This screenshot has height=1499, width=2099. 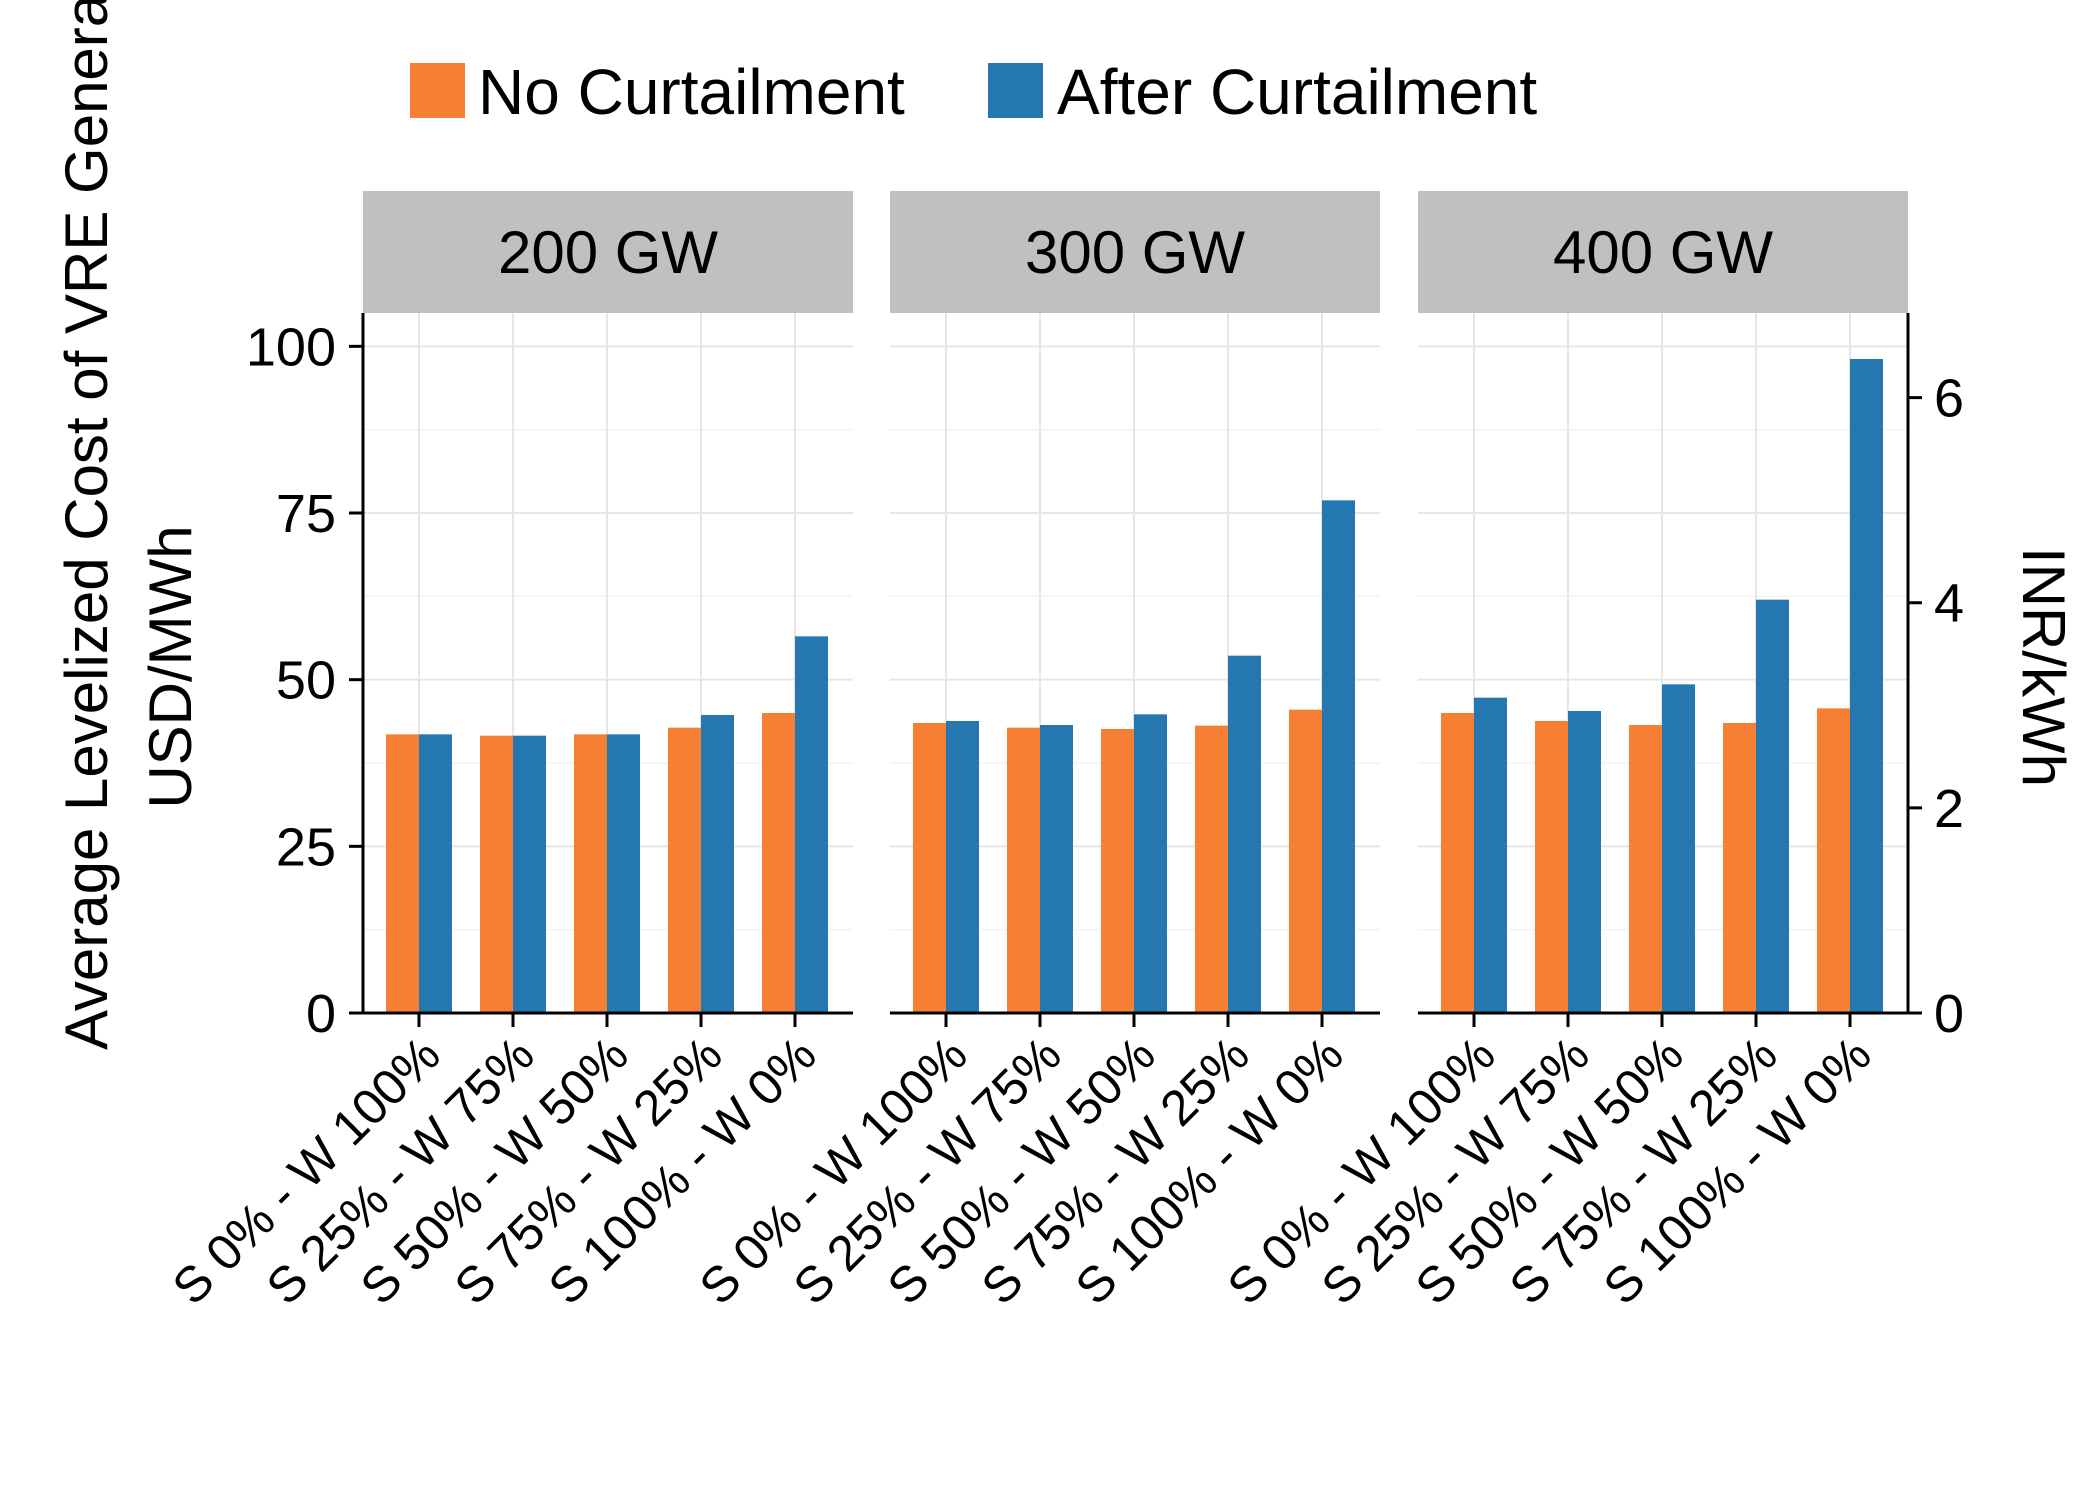 What do you see at coordinates (1297, 92) in the screenshot?
I see `legend-label-after-curtailment: After Curtailment` at bounding box center [1297, 92].